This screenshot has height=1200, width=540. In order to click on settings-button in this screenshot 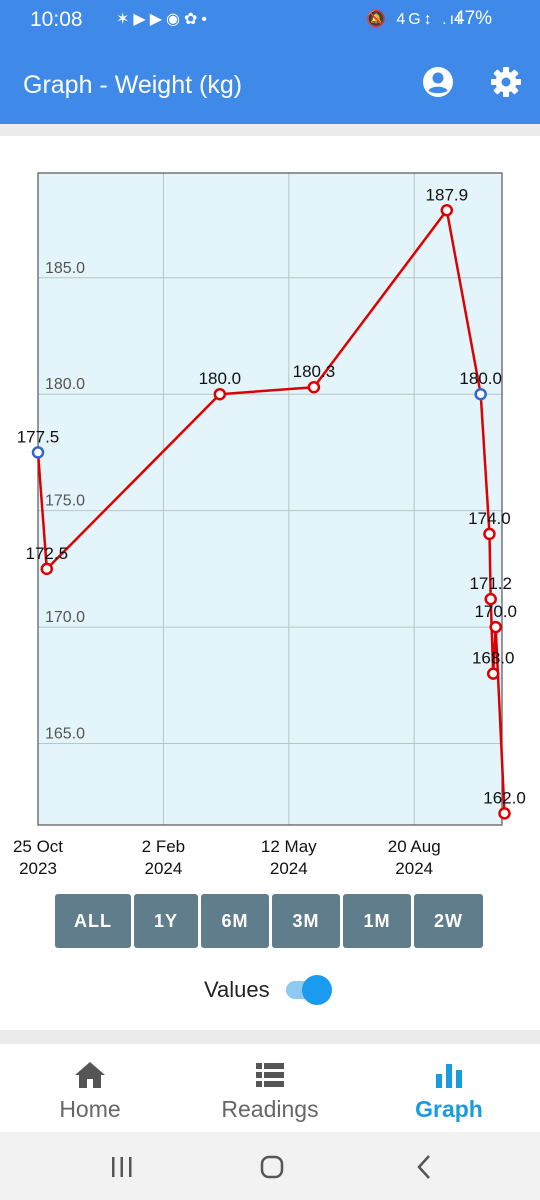, I will do `click(506, 82)`.